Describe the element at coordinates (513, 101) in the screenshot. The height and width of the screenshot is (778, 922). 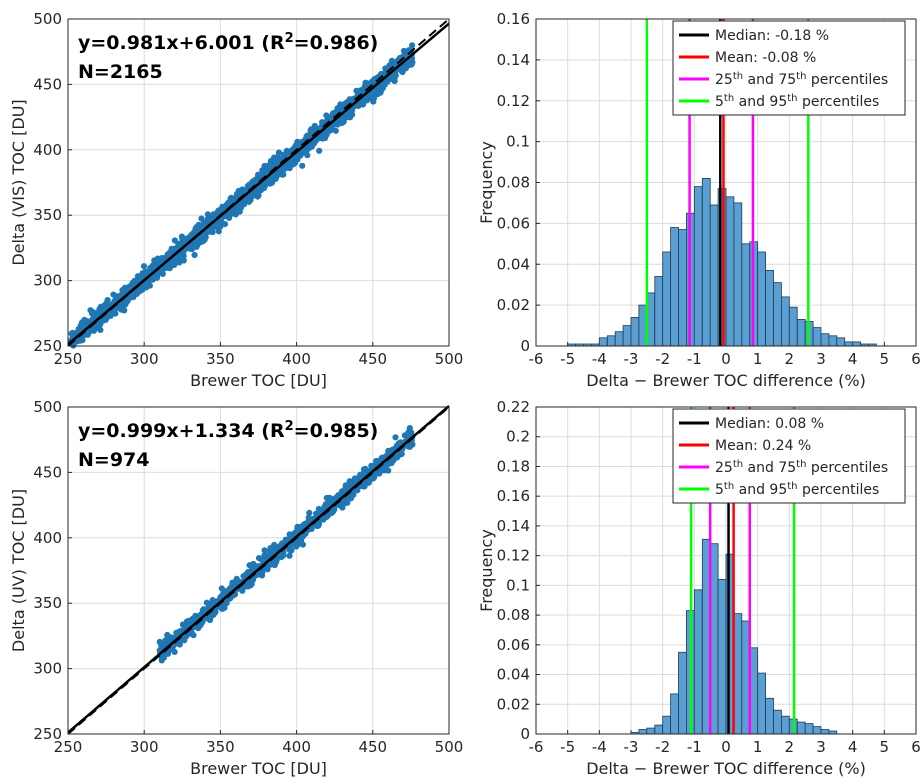
I see `y-tick-label: 0.12` at that location.